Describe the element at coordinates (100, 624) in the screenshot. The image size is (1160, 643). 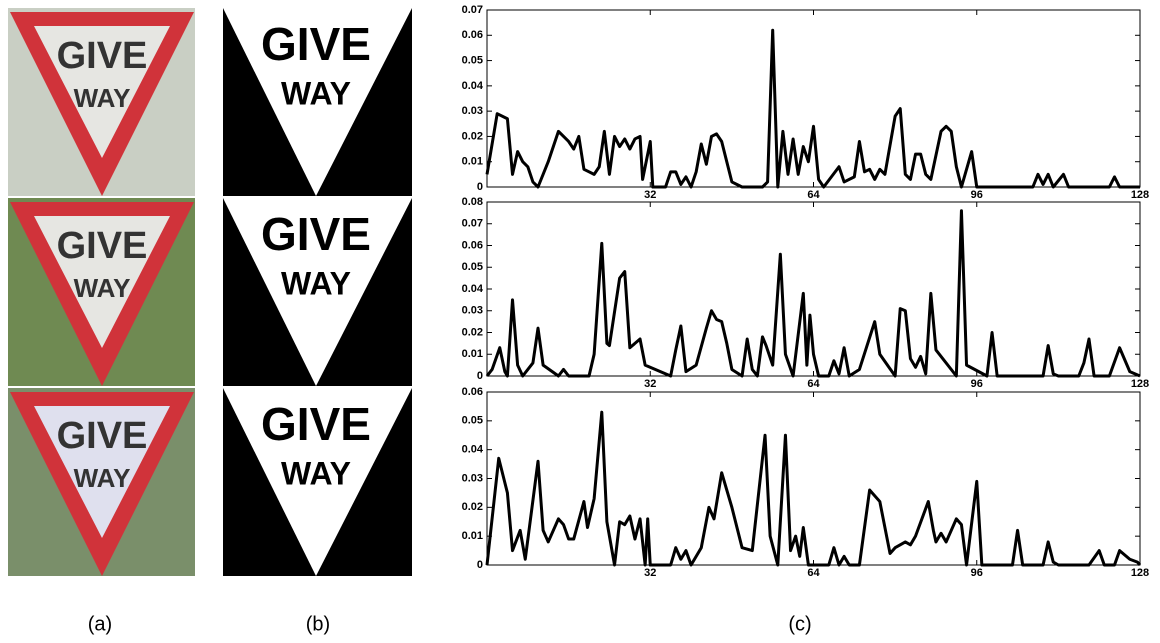
I see `caption: (a)` at that location.